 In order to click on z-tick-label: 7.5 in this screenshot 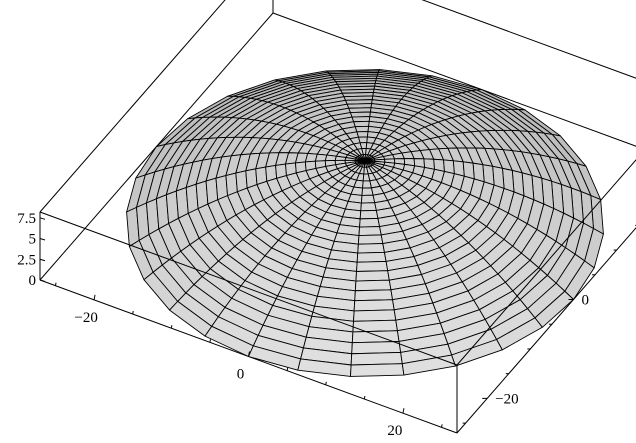, I will do `click(26, 219)`.